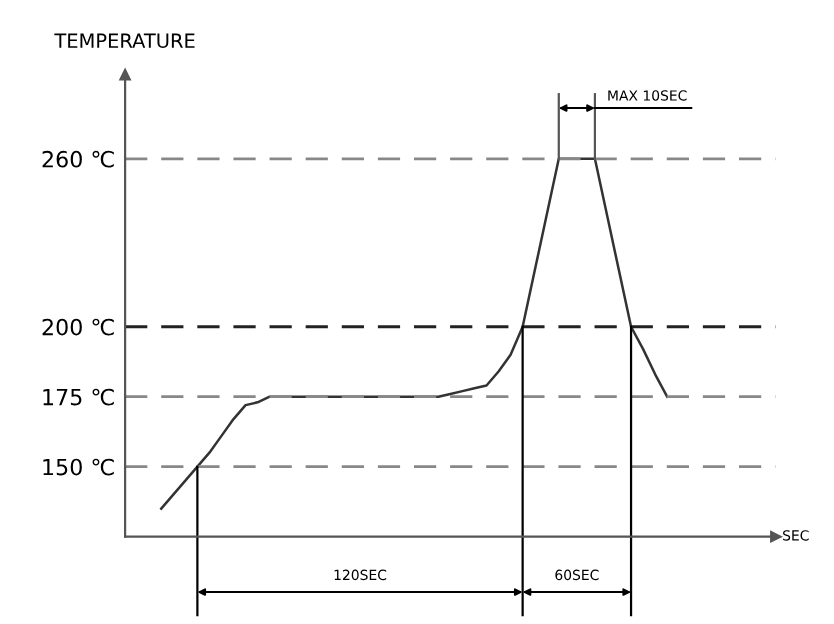  Describe the element at coordinates (78, 397) in the screenshot. I see `y-tick-label: 175 ℃` at that location.